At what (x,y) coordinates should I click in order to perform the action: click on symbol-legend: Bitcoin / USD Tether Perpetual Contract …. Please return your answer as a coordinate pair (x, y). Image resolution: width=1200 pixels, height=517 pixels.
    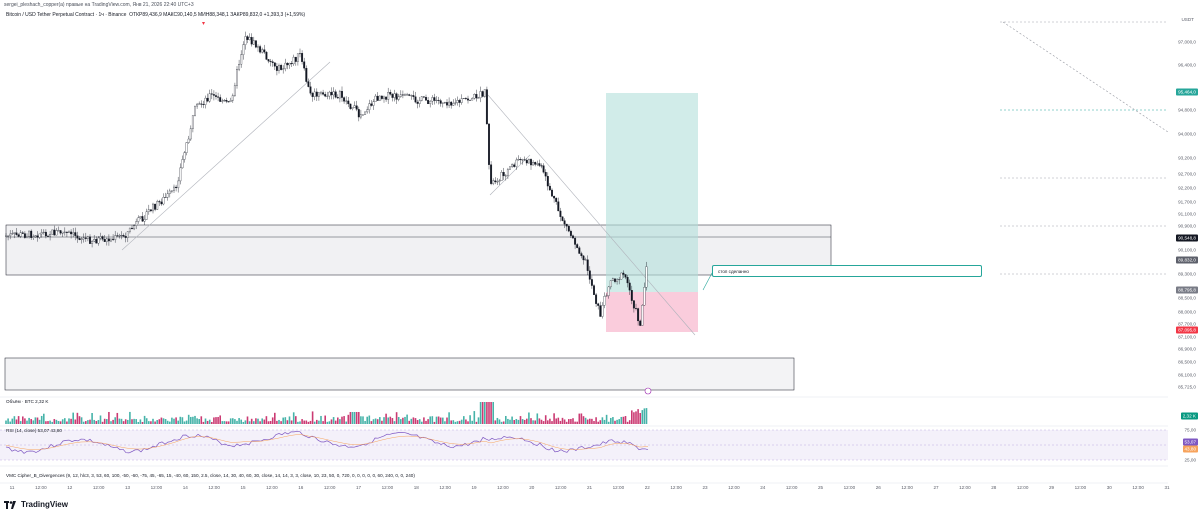
    Looking at the image, I should click on (155, 15).